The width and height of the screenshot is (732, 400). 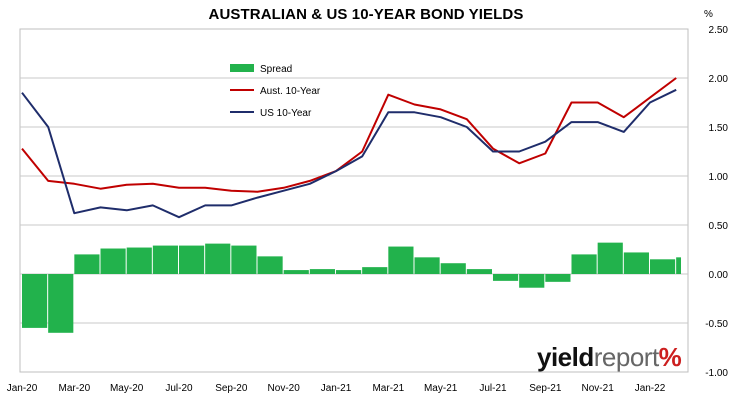 I want to click on x-tick-label: Jan-21, so click(x=336, y=388).